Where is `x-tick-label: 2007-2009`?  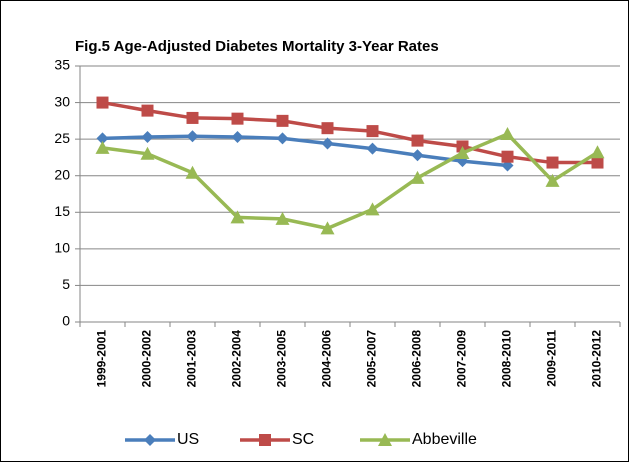
x-tick-label: 2007-2009 is located at coordinates (462, 359).